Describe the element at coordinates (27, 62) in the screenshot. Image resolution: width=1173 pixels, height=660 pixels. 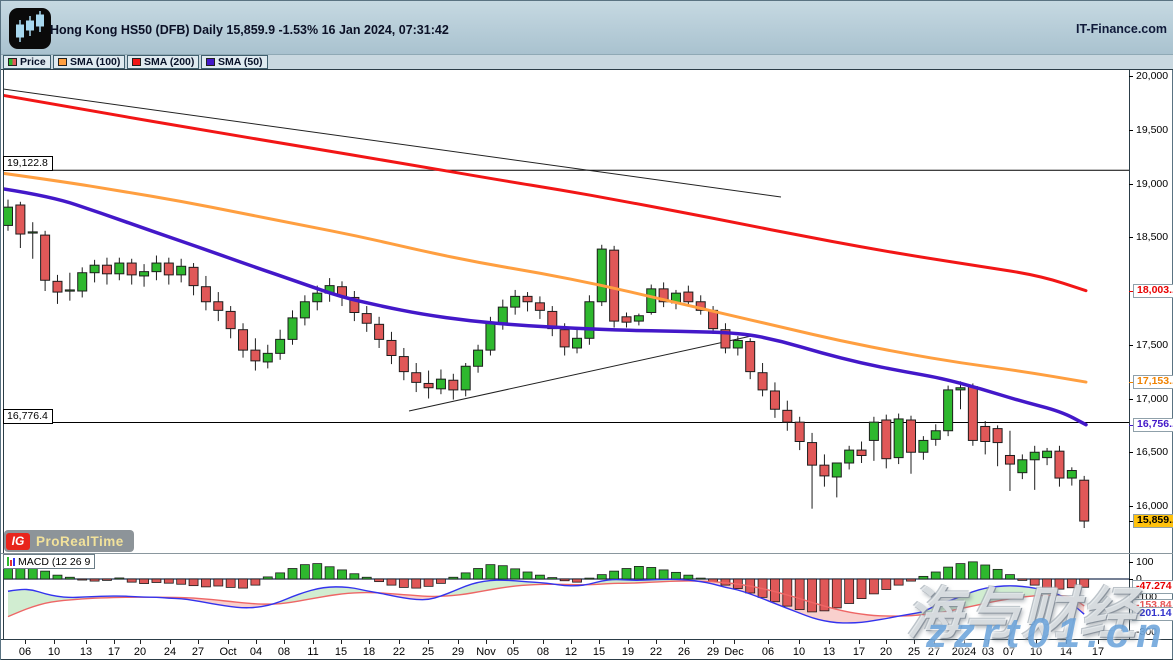
I see `legend-button-price: Price` at that location.